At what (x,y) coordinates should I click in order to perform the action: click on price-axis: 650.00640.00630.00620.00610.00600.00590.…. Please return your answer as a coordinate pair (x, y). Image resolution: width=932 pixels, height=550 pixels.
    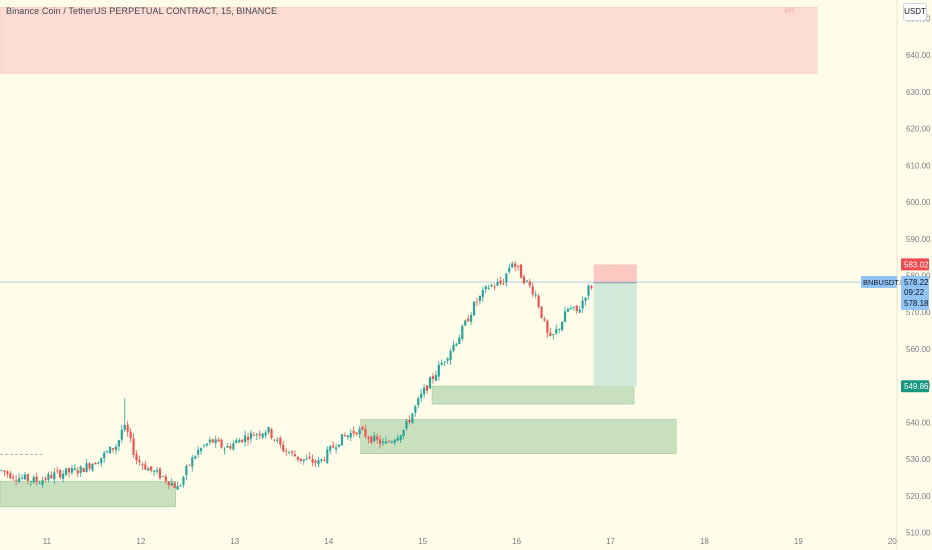
    Looking at the image, I should click on (918, 275).